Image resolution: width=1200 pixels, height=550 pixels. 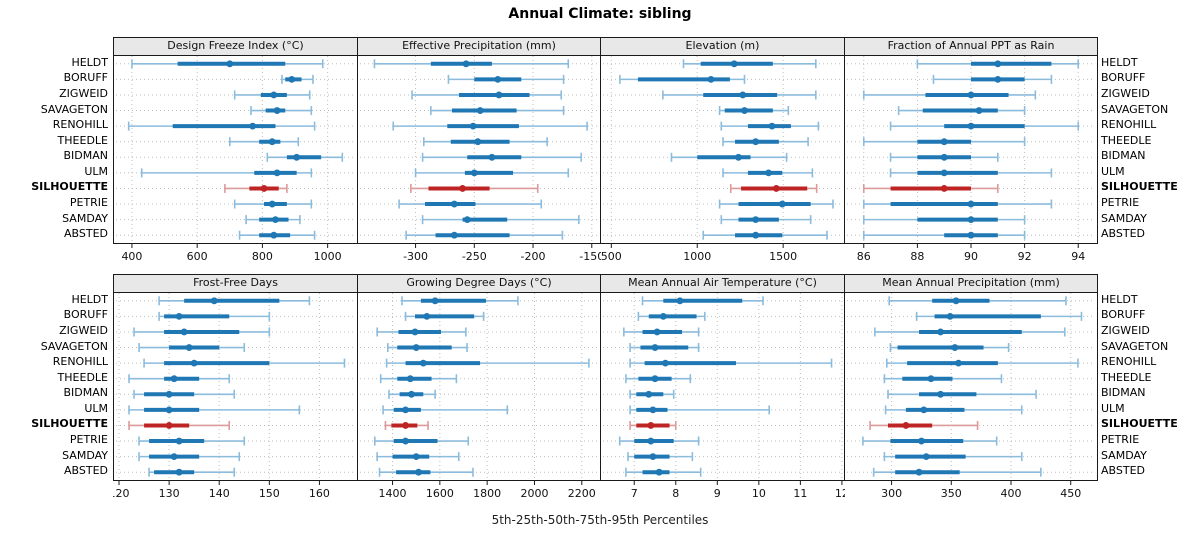 What do you see at coordinates (231, 253) in the screenshot?
I see `panel-x-axis: 400 600 800 1000` at bounding box center [231, 253].